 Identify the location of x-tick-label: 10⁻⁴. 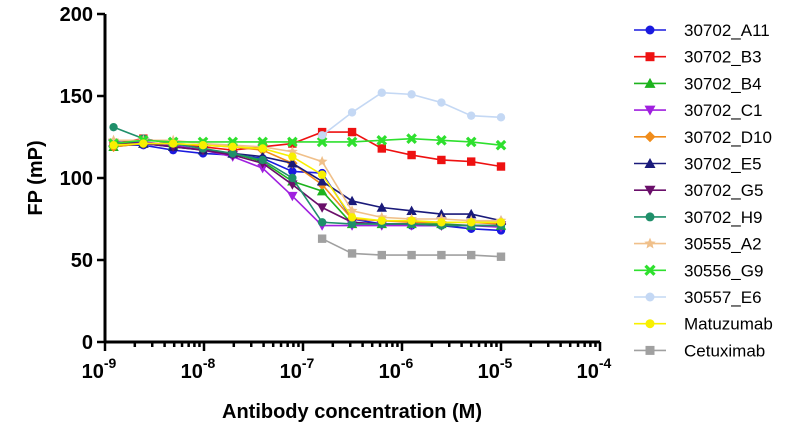
(594, 369).